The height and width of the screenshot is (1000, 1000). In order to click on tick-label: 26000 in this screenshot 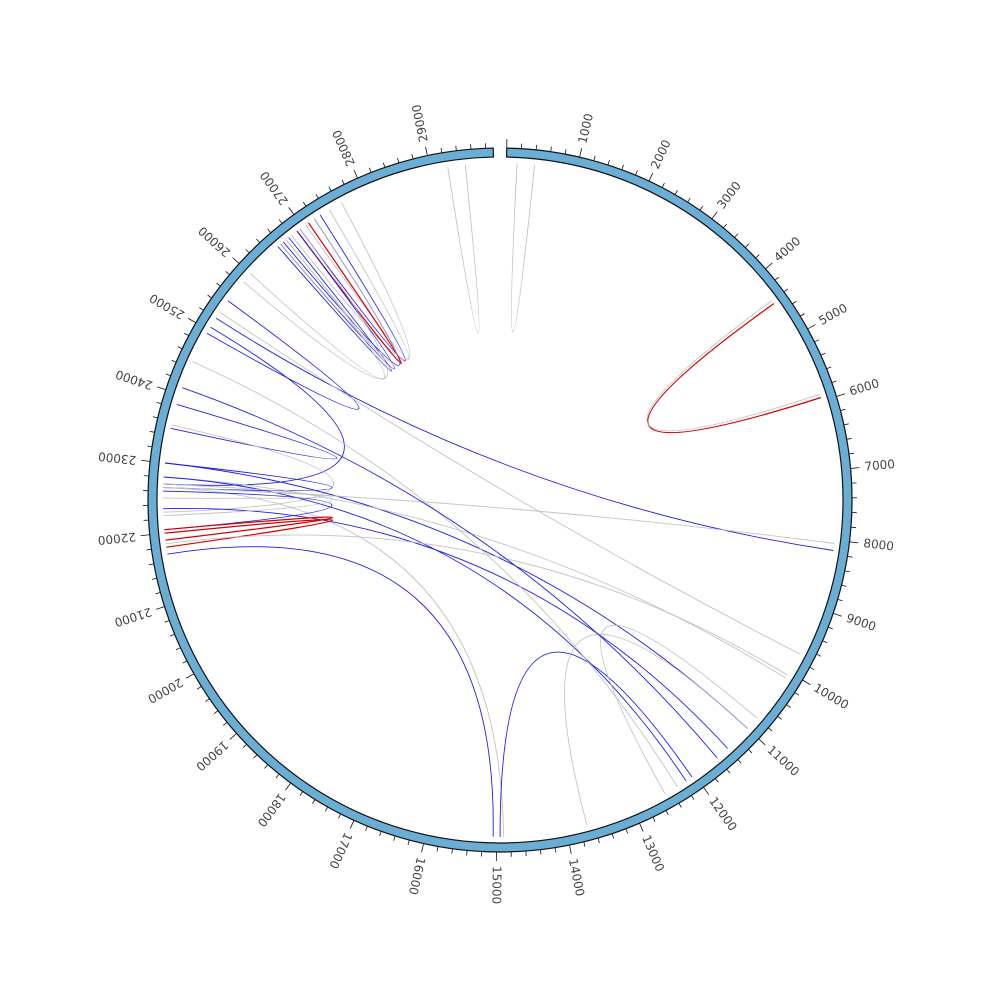, I will do `click(215, 242)`.